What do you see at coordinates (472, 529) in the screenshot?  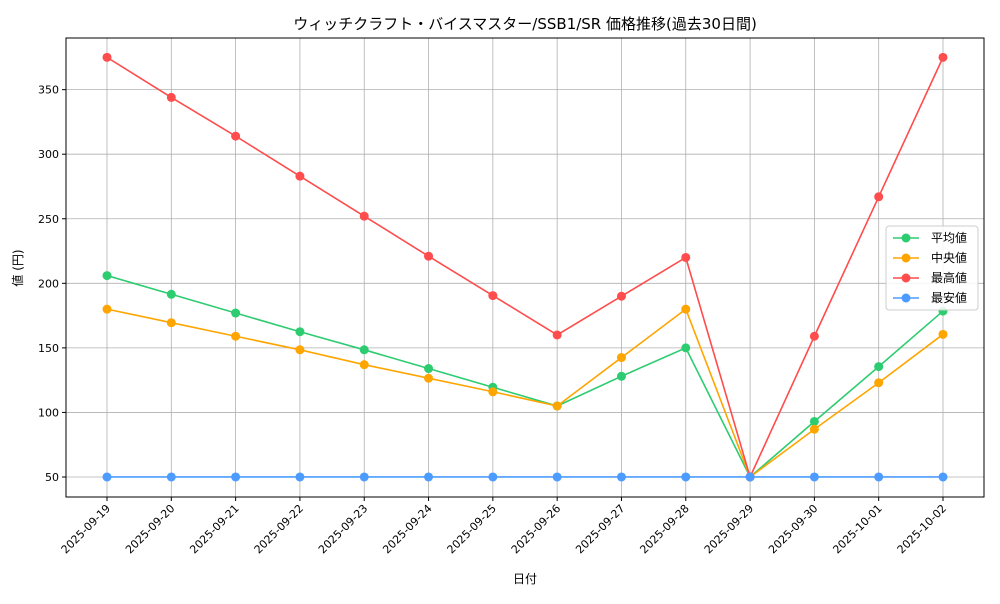 I see `x-tick-label: 2025-09-25` at bounding box center [472, 529].